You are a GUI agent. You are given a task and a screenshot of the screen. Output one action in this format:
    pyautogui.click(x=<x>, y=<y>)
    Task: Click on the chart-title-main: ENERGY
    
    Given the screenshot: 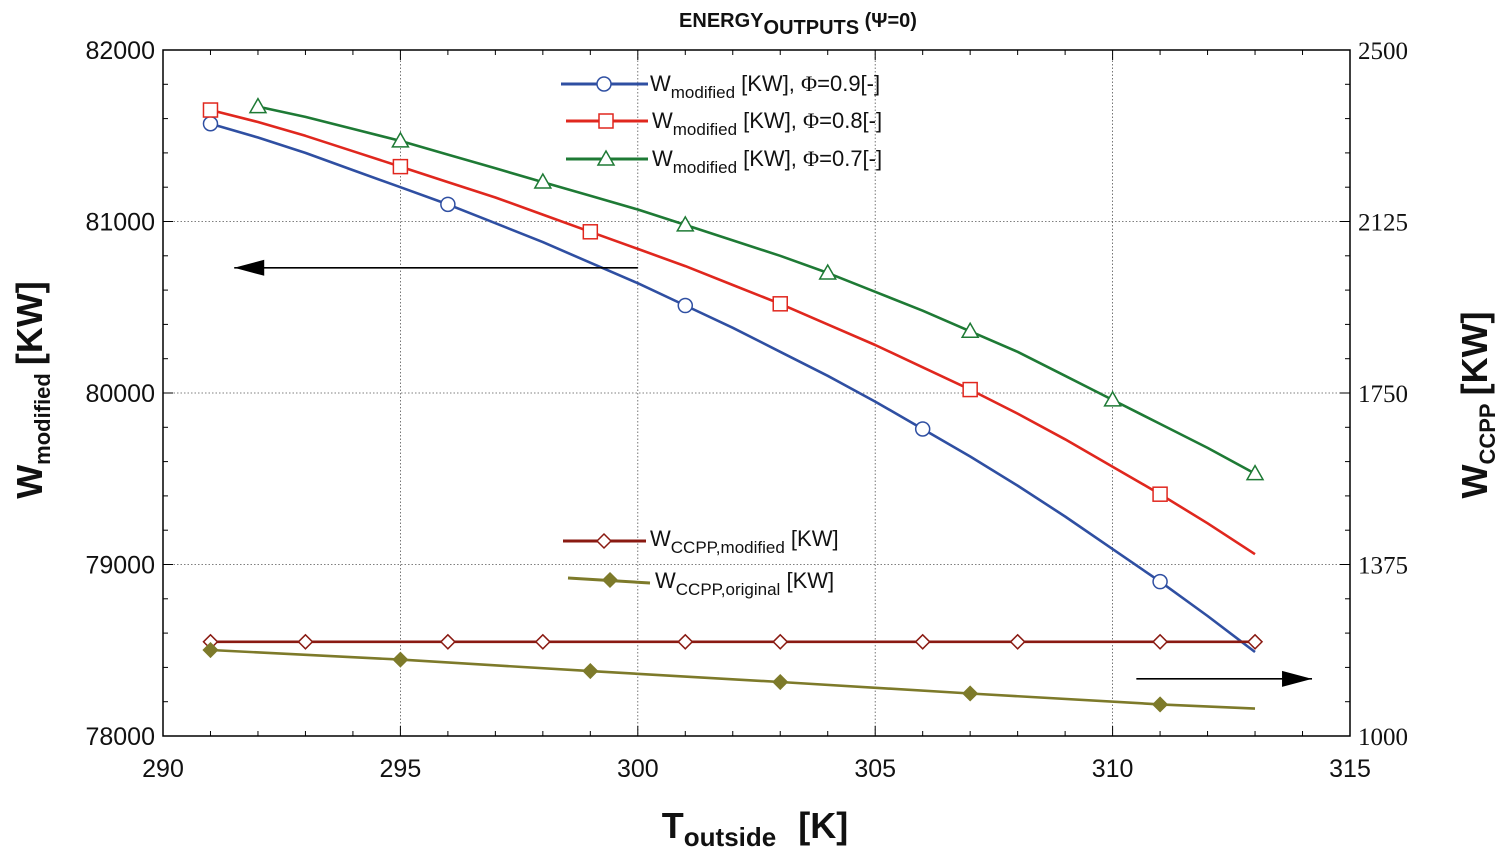 What is the action you would take?
    pyautogui.click(x=721, y=21)
    